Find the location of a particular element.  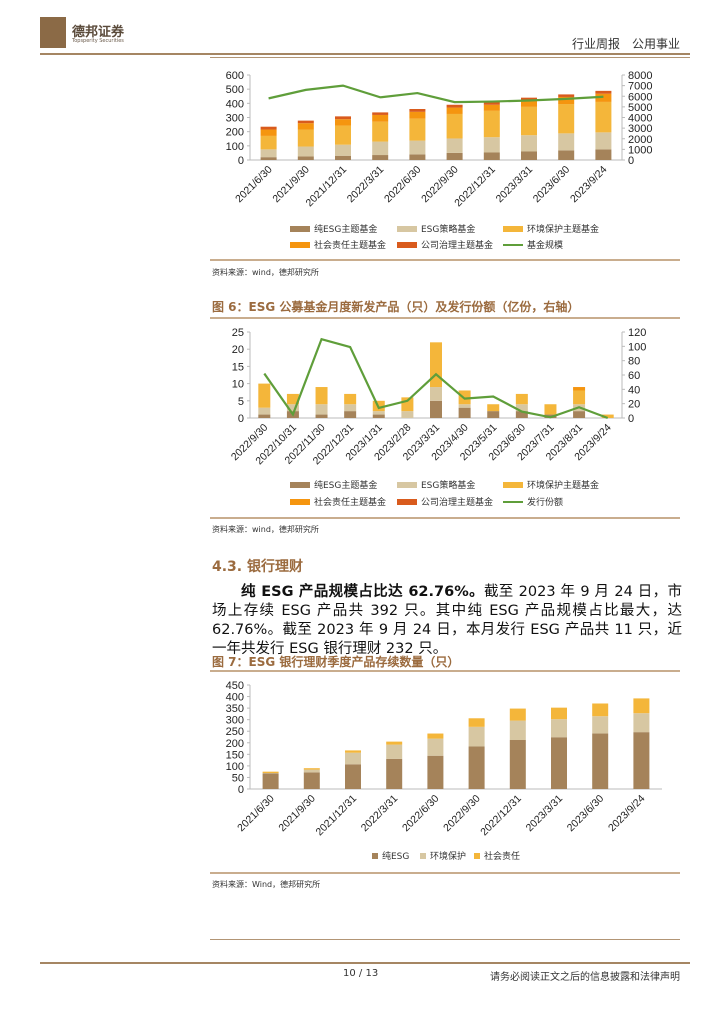

legend-env: 环境保护主题基金 is located at coordinates (551, 484).